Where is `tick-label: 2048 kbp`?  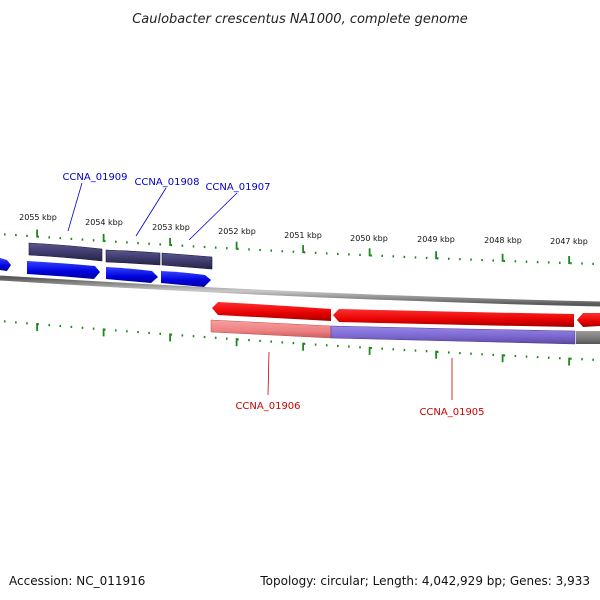
tick-label: 2048 kbp is located at coordinates (503, 240).